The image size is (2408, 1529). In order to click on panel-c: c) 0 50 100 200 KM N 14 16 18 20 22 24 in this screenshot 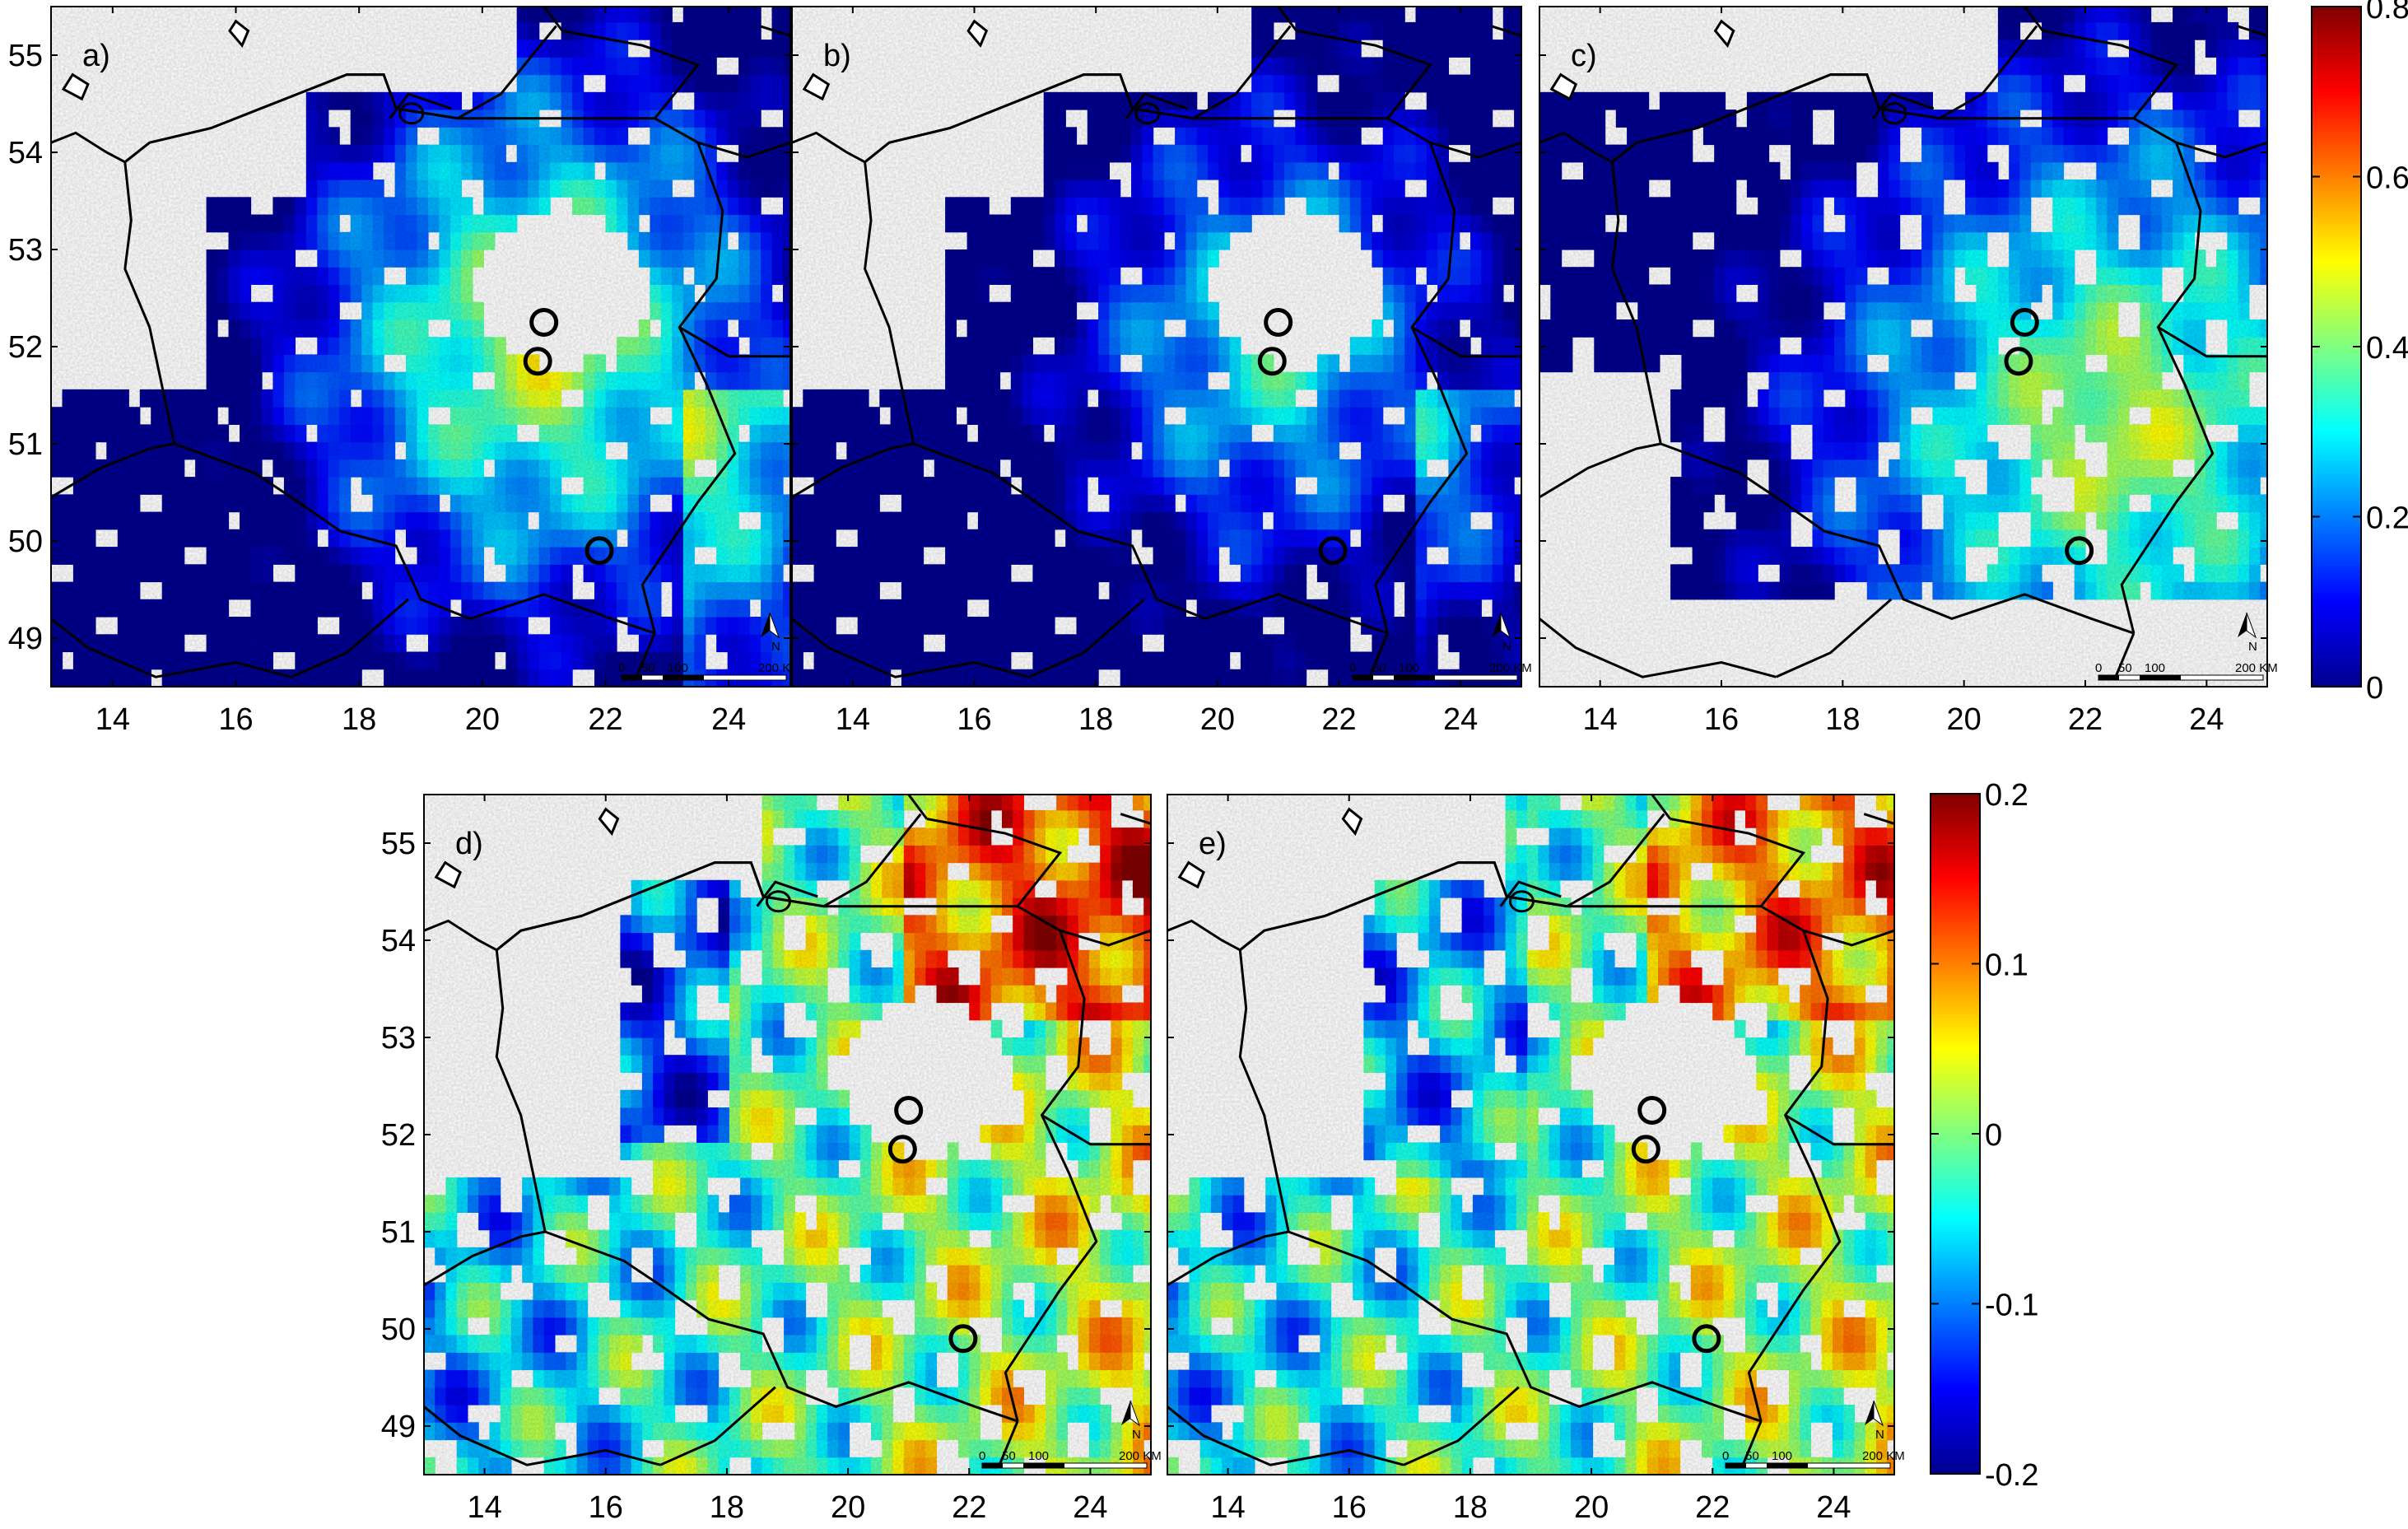, I will do `click(1908, 372)`.